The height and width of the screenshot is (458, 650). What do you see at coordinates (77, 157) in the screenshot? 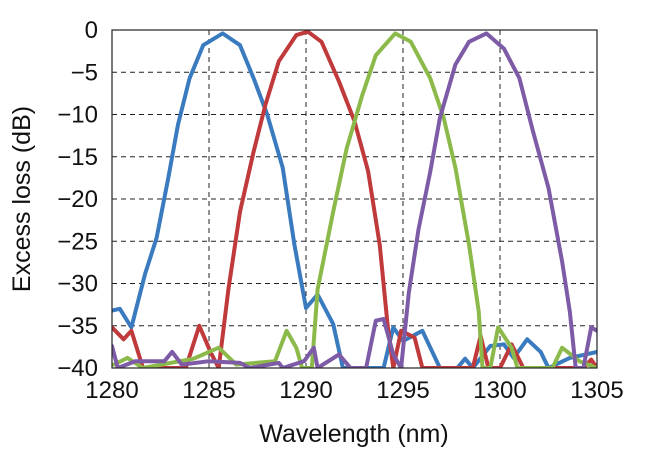
I see `y-tick-label: −15` at bounding box center [77, 157].